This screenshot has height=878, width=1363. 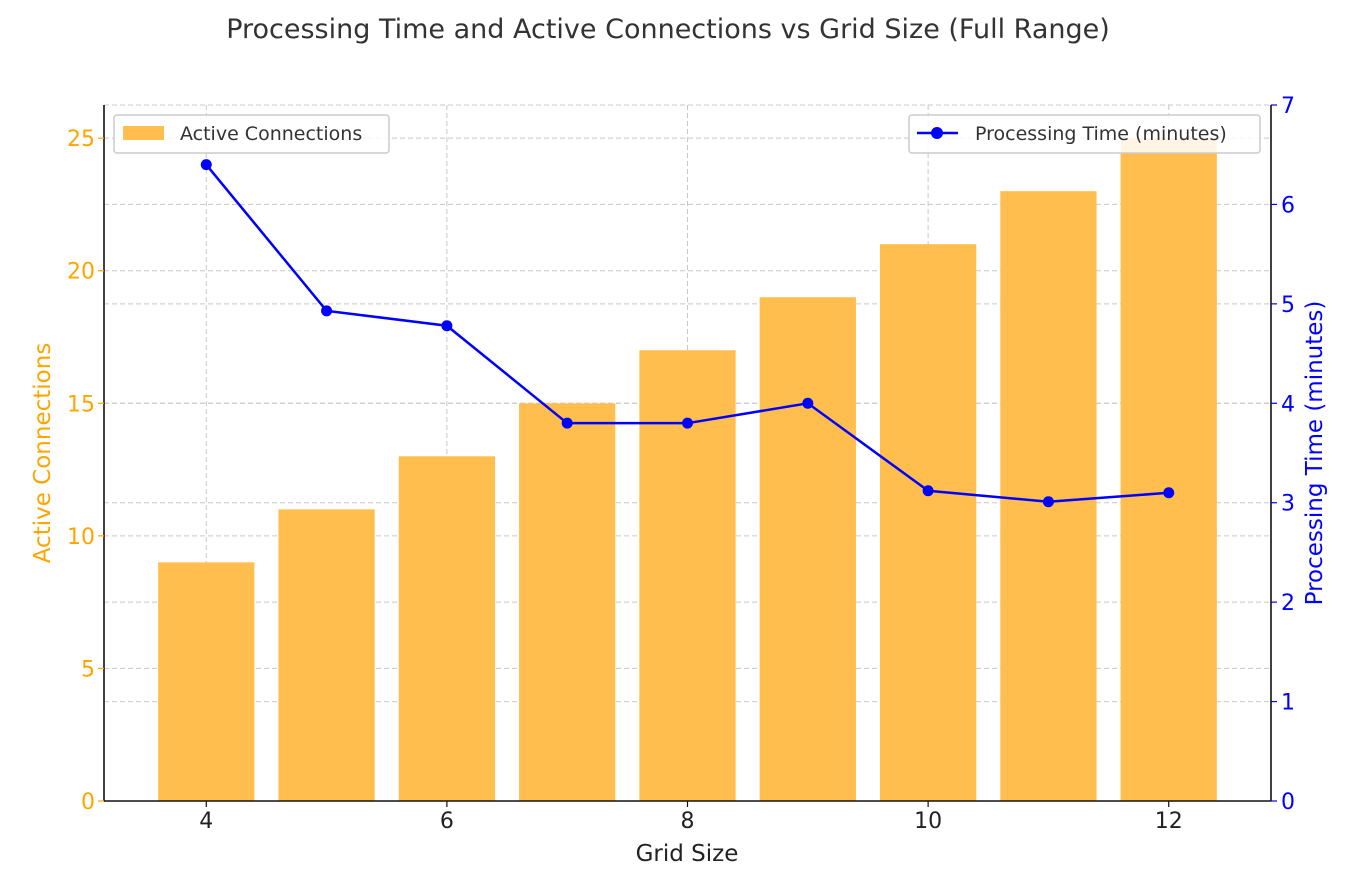 What do you see at coordinates (81, 537) in the screenshot?
I see `y-tick-label-left: 10` at bounding box center [81, 537].